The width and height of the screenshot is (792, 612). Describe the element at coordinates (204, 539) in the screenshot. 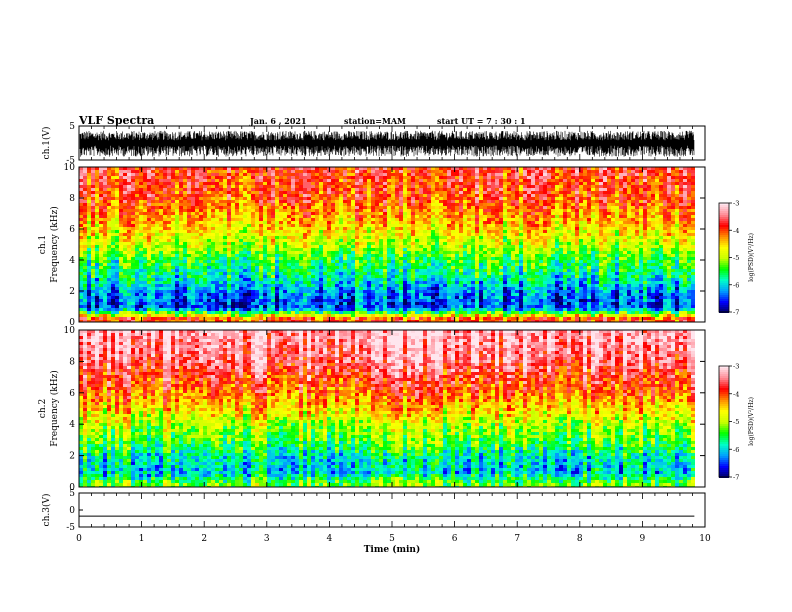

I see `x-tick-label: 2` at that location.